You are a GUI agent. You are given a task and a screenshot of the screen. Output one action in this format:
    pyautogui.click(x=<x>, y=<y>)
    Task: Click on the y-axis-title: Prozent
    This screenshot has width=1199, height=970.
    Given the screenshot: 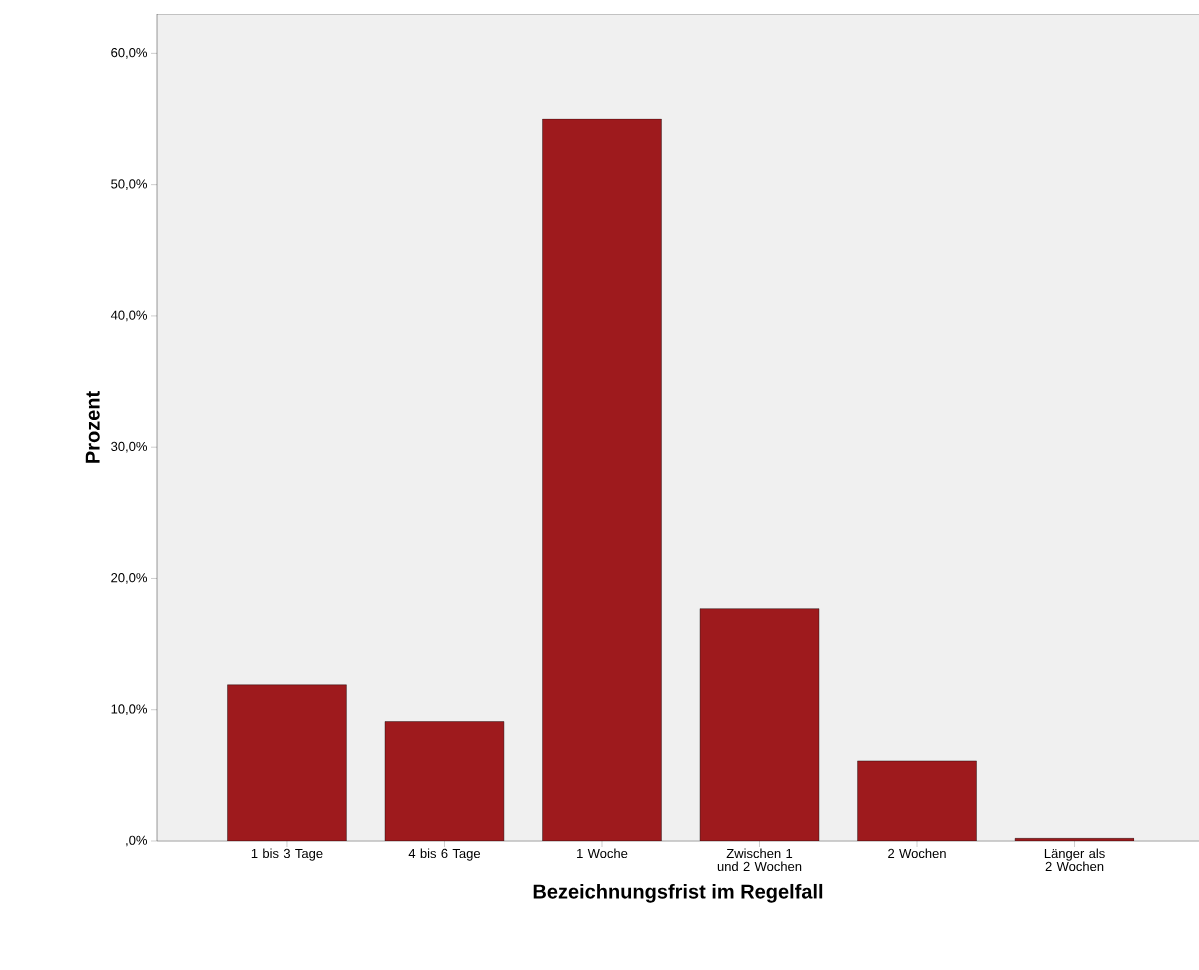 What is the action you would take?
    pyautogui.click(x=92, y=427)
    